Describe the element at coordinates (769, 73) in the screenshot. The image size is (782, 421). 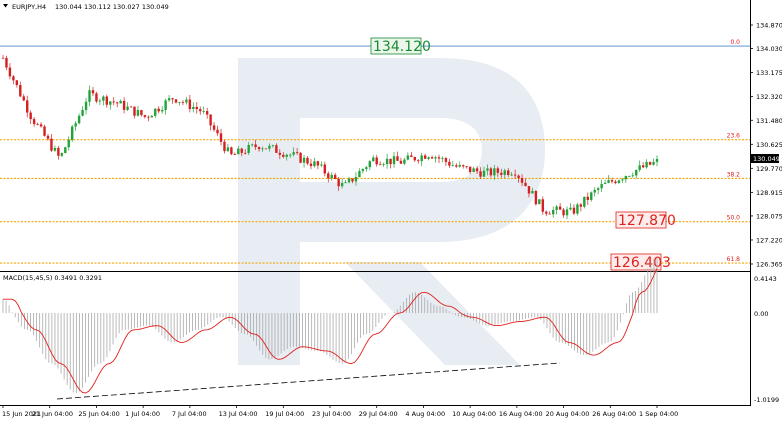
I see `price-tick-label: 133.175` at that location.